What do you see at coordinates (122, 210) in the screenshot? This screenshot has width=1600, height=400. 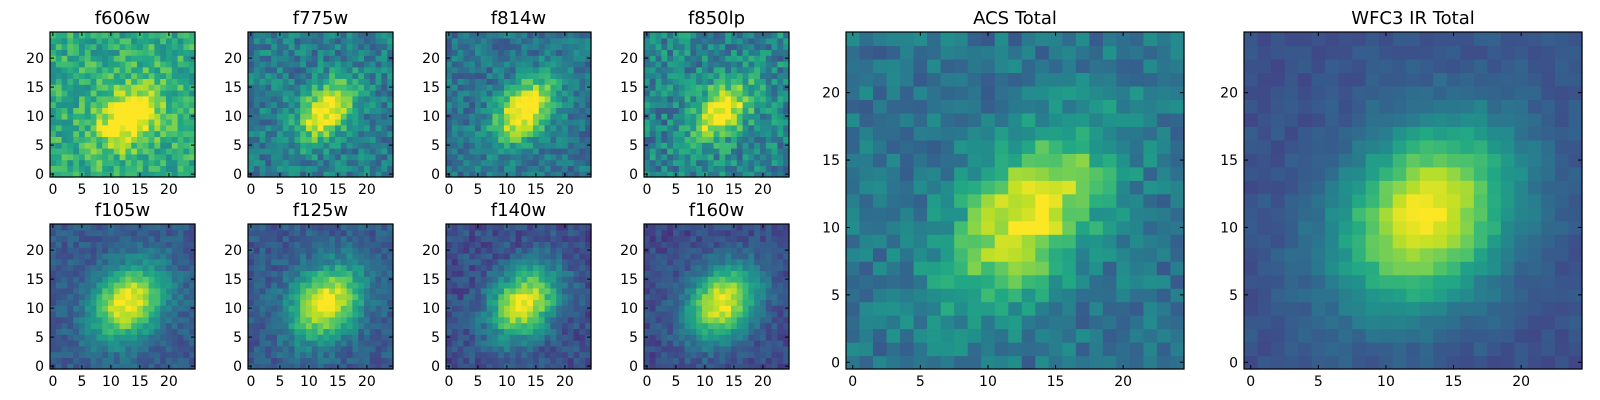 I see `panel-title: f105w` at bounding box center [122, 210].